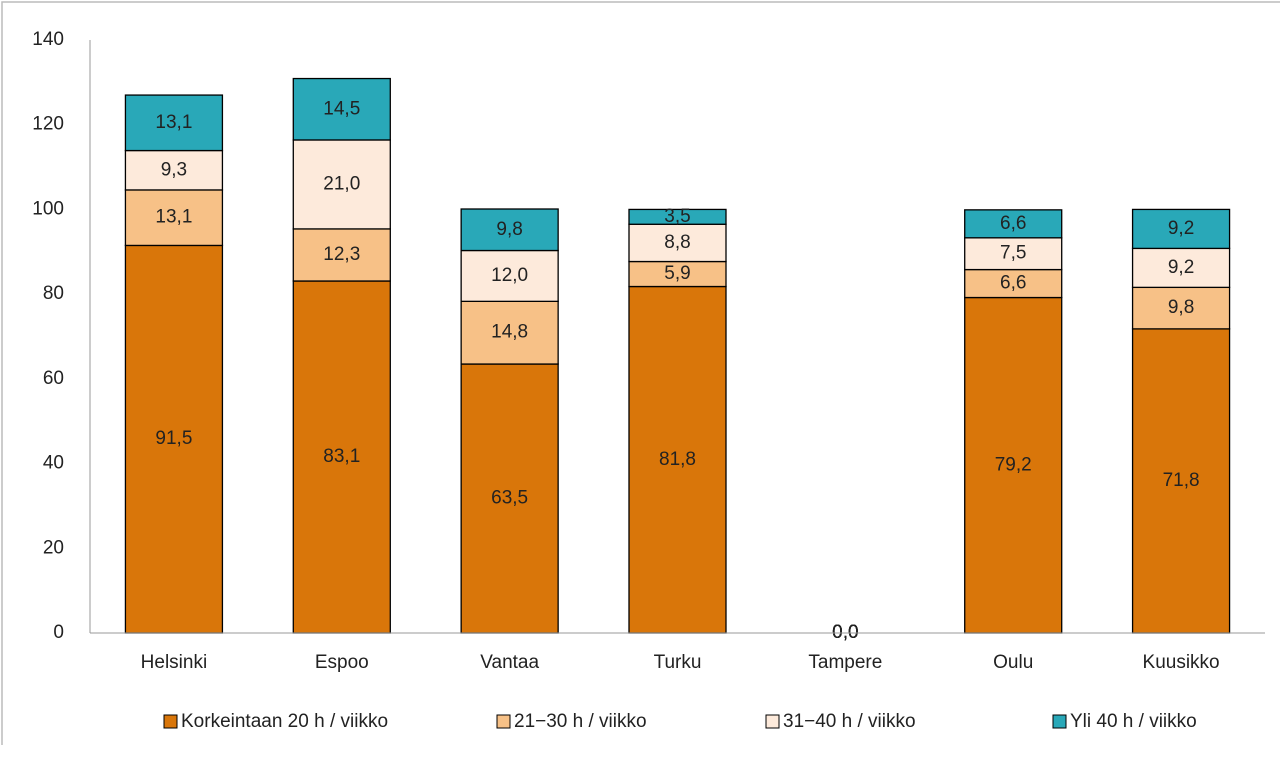  I want to click on x-tick-label: Oulu, so click(1013, 662).